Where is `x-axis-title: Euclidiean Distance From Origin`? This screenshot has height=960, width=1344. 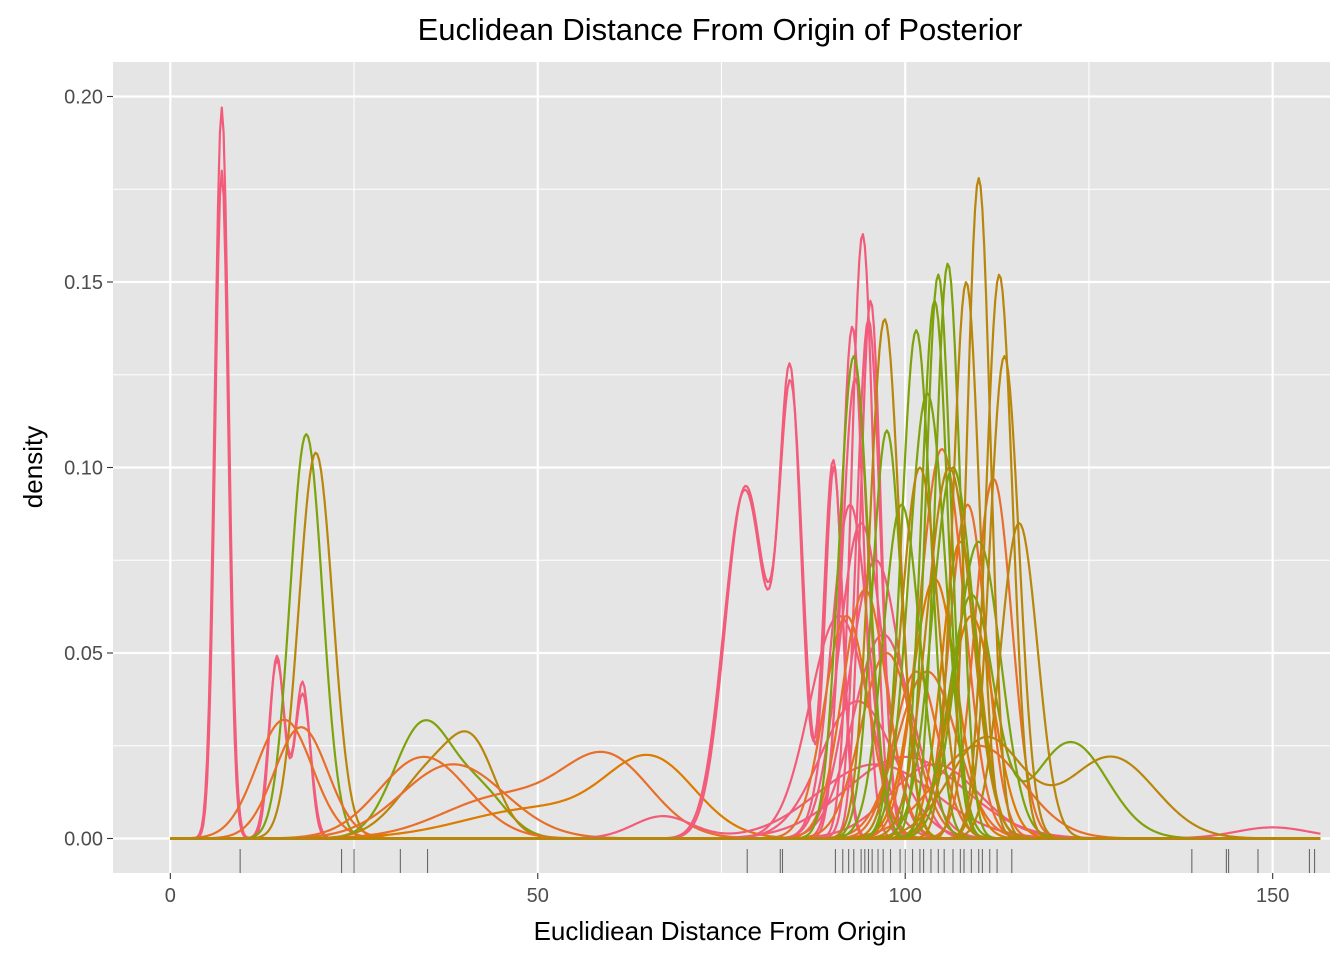
x-axis-title: Euclidiean Distance From Origin is located at coordinates (720, 931).